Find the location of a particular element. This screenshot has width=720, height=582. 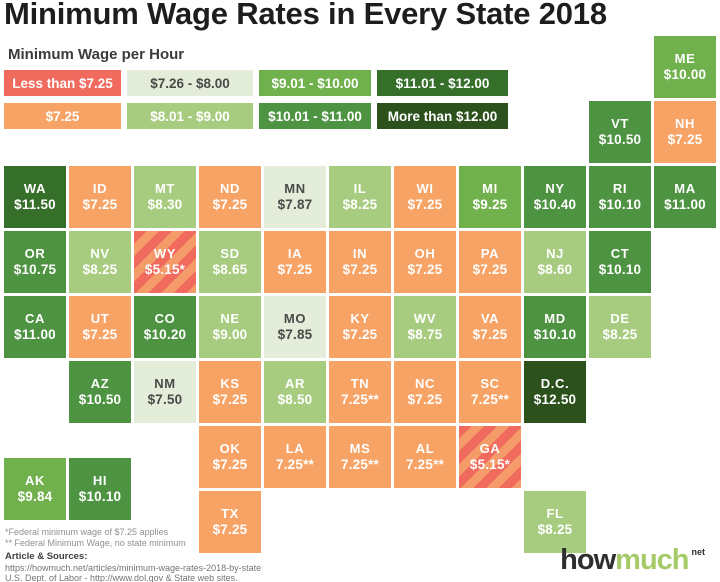

state-tile-pa: PA $7.25 is located at coordinates (490, 262).